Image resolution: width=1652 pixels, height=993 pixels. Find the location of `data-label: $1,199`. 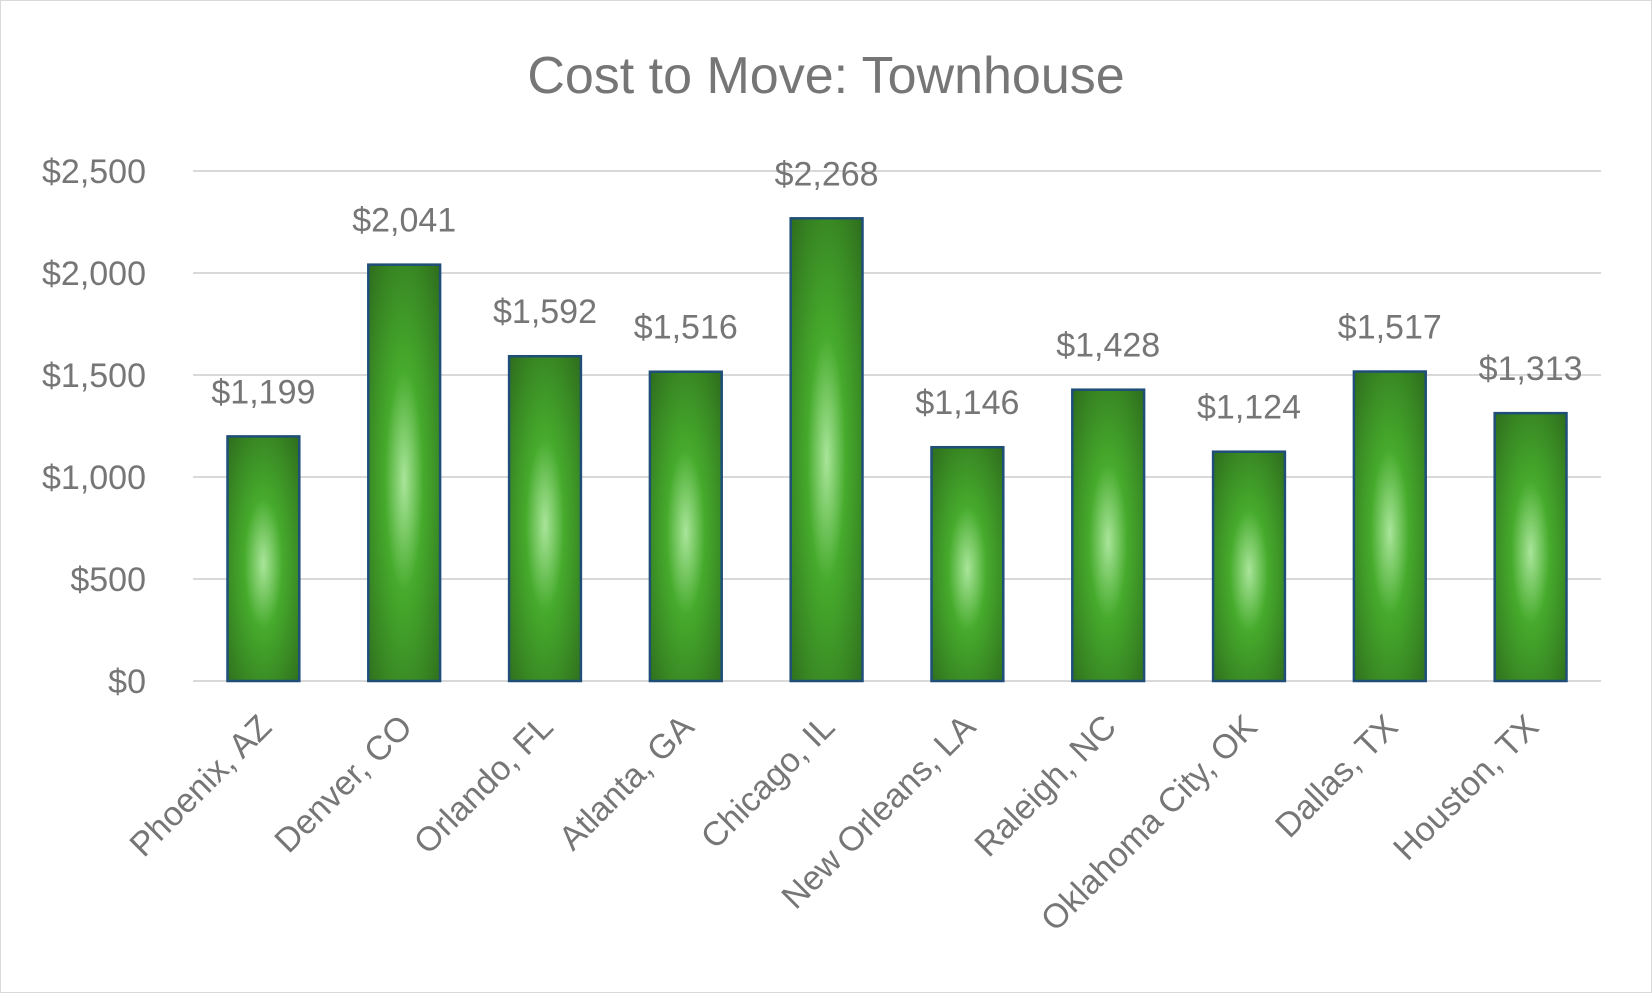

data-label: $1,199 is located at coordinates (263, 392).